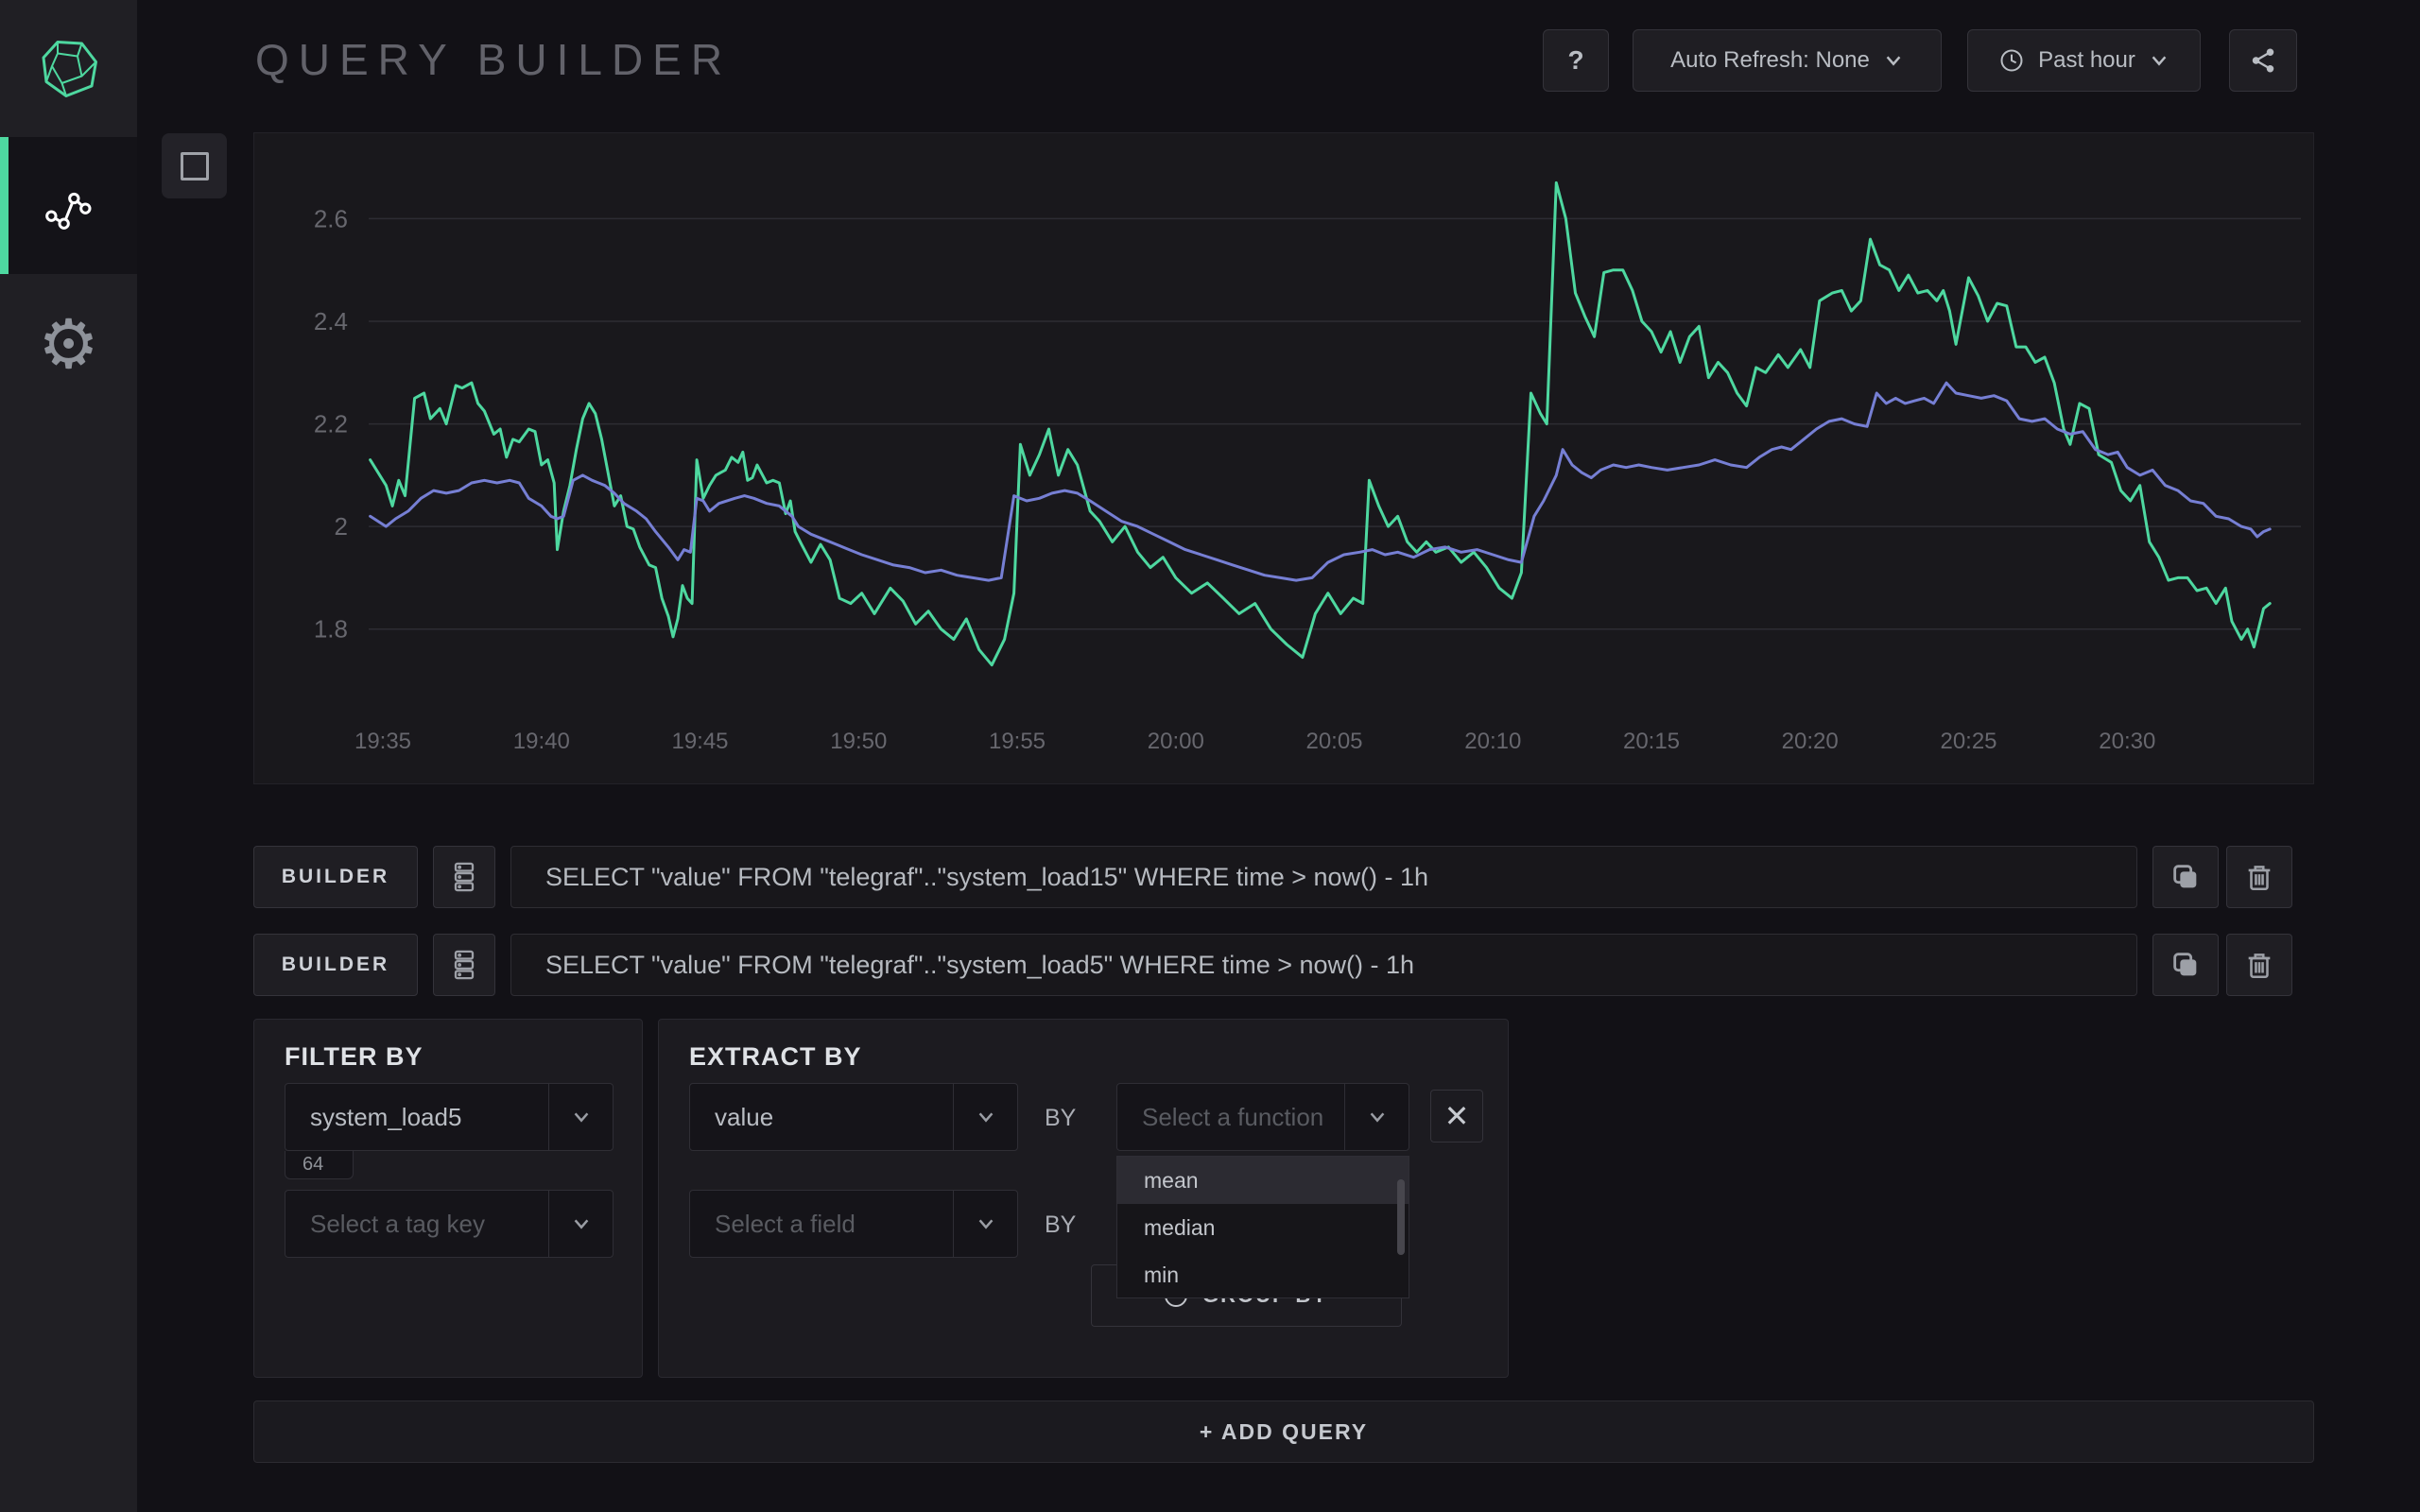 This screenshot has width=2420, height=1512. What do you see at coordinates (1262, 1227) in the screenshot?
I see `function-menu: mean median min` at bounding box center [1262, 1227].